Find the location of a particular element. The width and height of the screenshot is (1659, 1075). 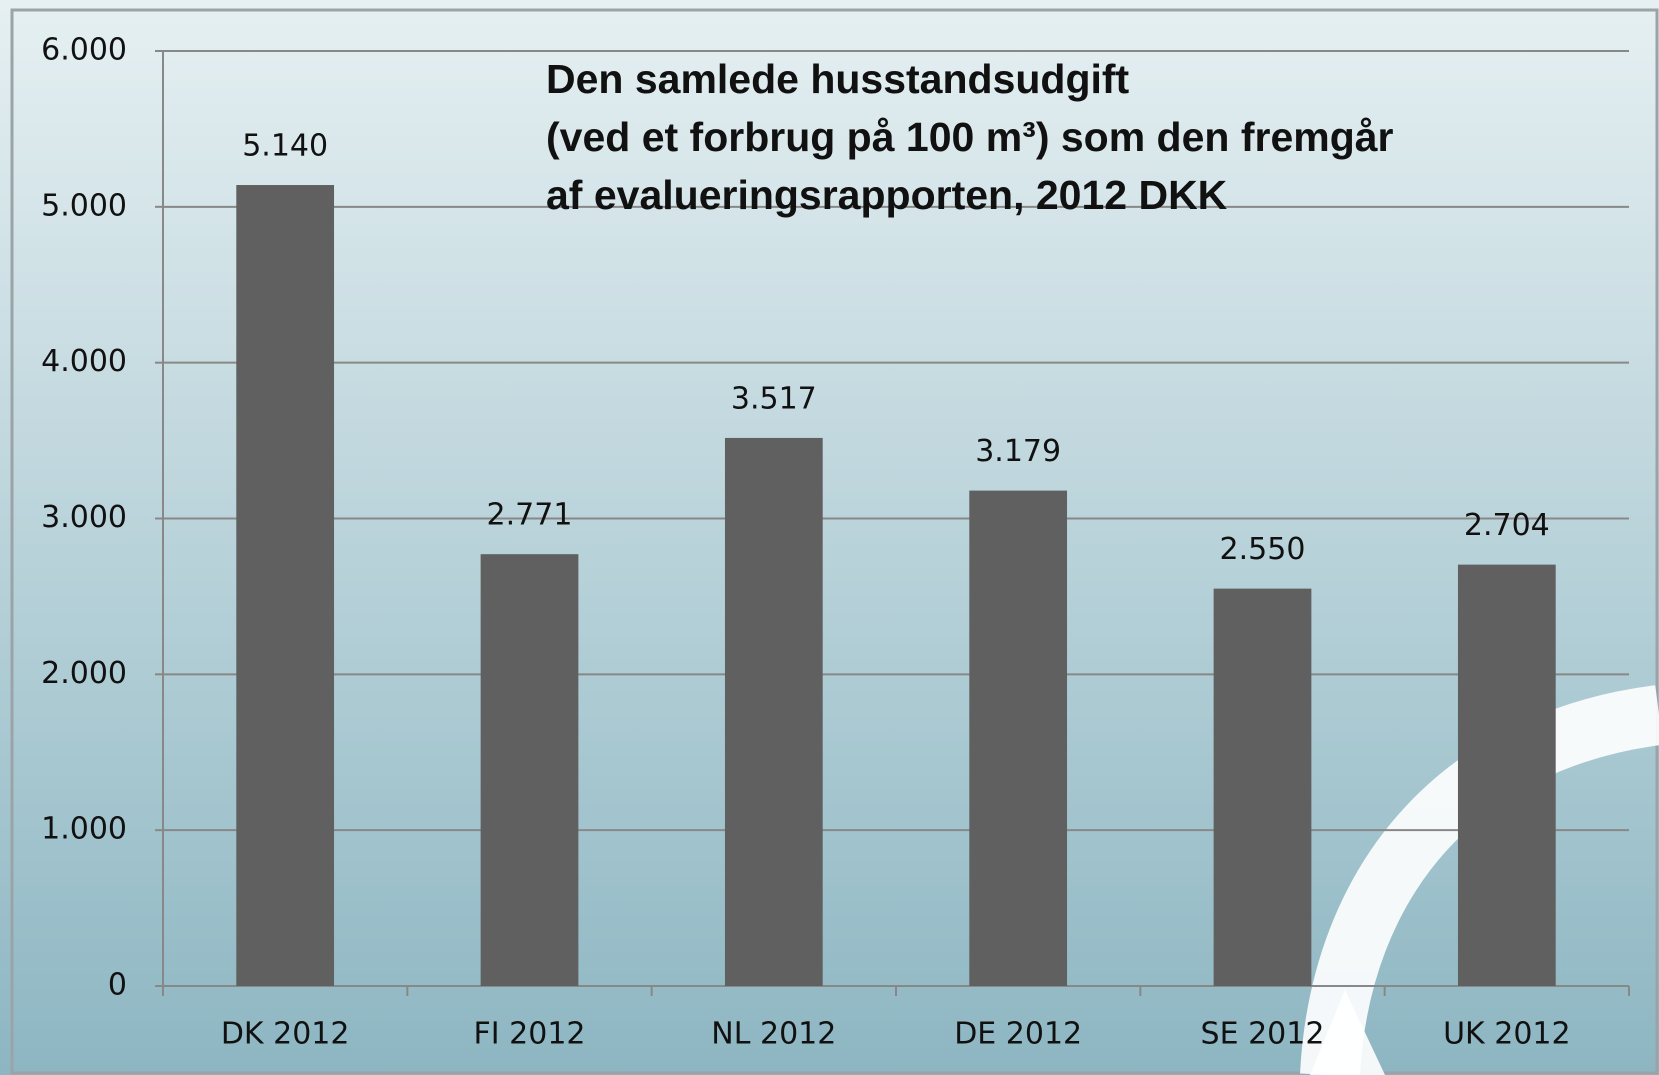

y-tick-label: 5.000 is located at coordinates (84, 205).